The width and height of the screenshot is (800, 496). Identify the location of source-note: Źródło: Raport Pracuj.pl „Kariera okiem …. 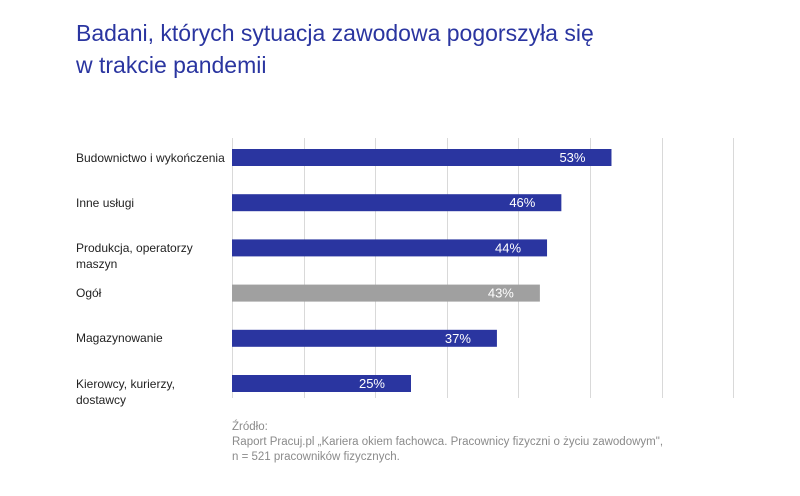
(492, 442).